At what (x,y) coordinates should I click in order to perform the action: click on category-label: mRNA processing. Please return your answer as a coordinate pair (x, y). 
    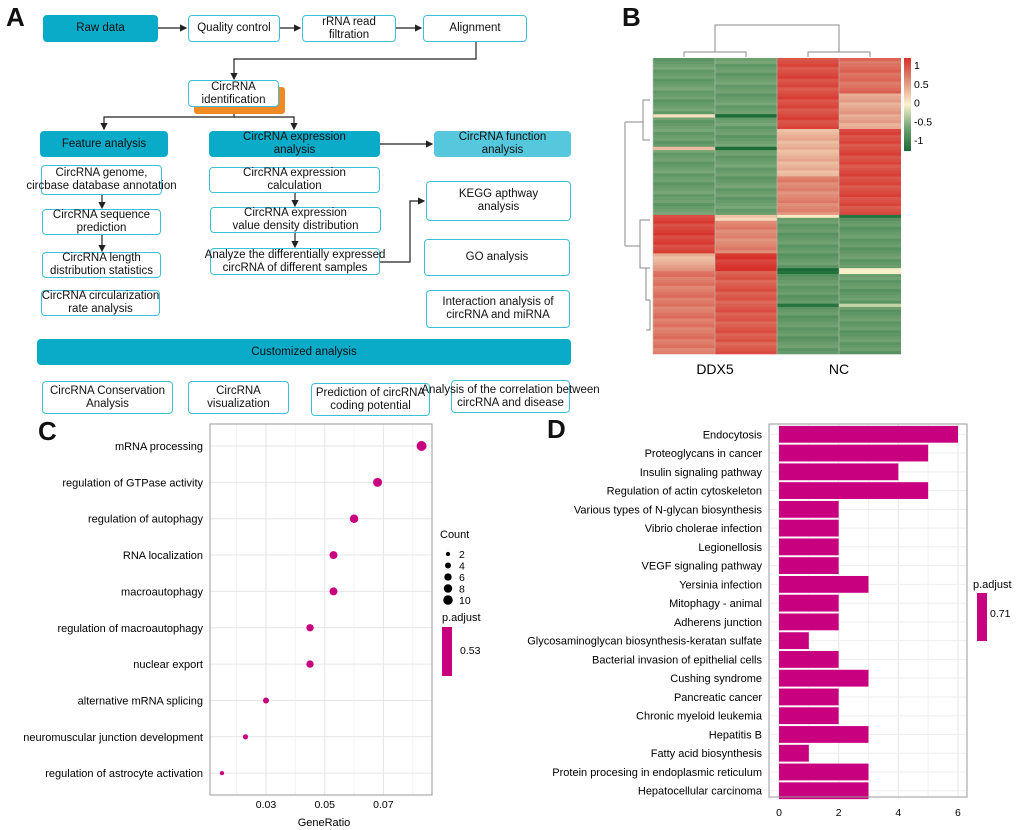
    Looking at the image, I should click on (159, 447).